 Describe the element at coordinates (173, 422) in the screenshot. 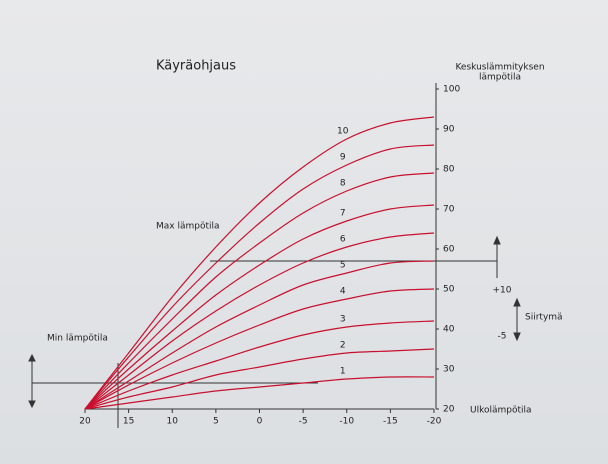

I see `x-tick-label: 10` at that location.